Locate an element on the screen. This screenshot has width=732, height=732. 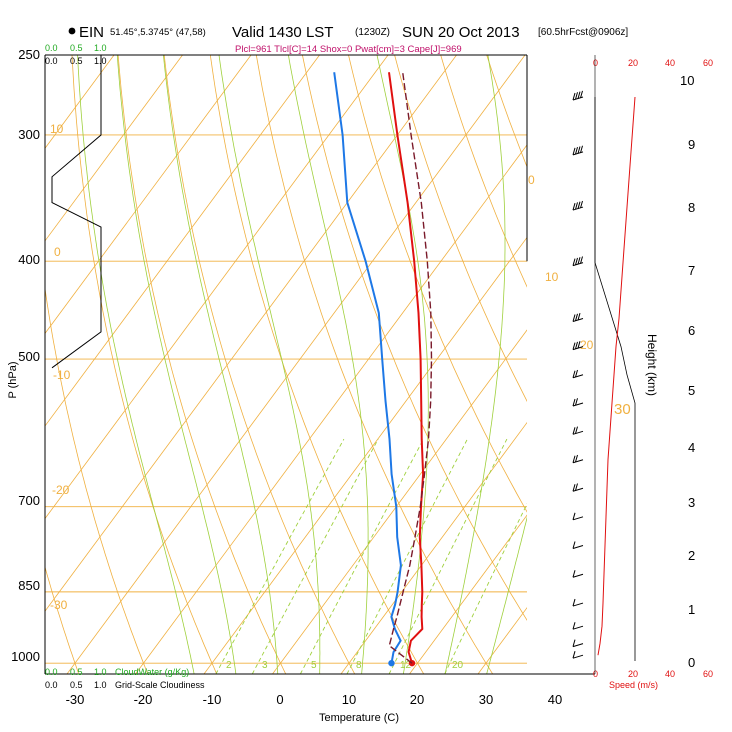
height-tick-7: 7 is located at coordinates (691, 270).